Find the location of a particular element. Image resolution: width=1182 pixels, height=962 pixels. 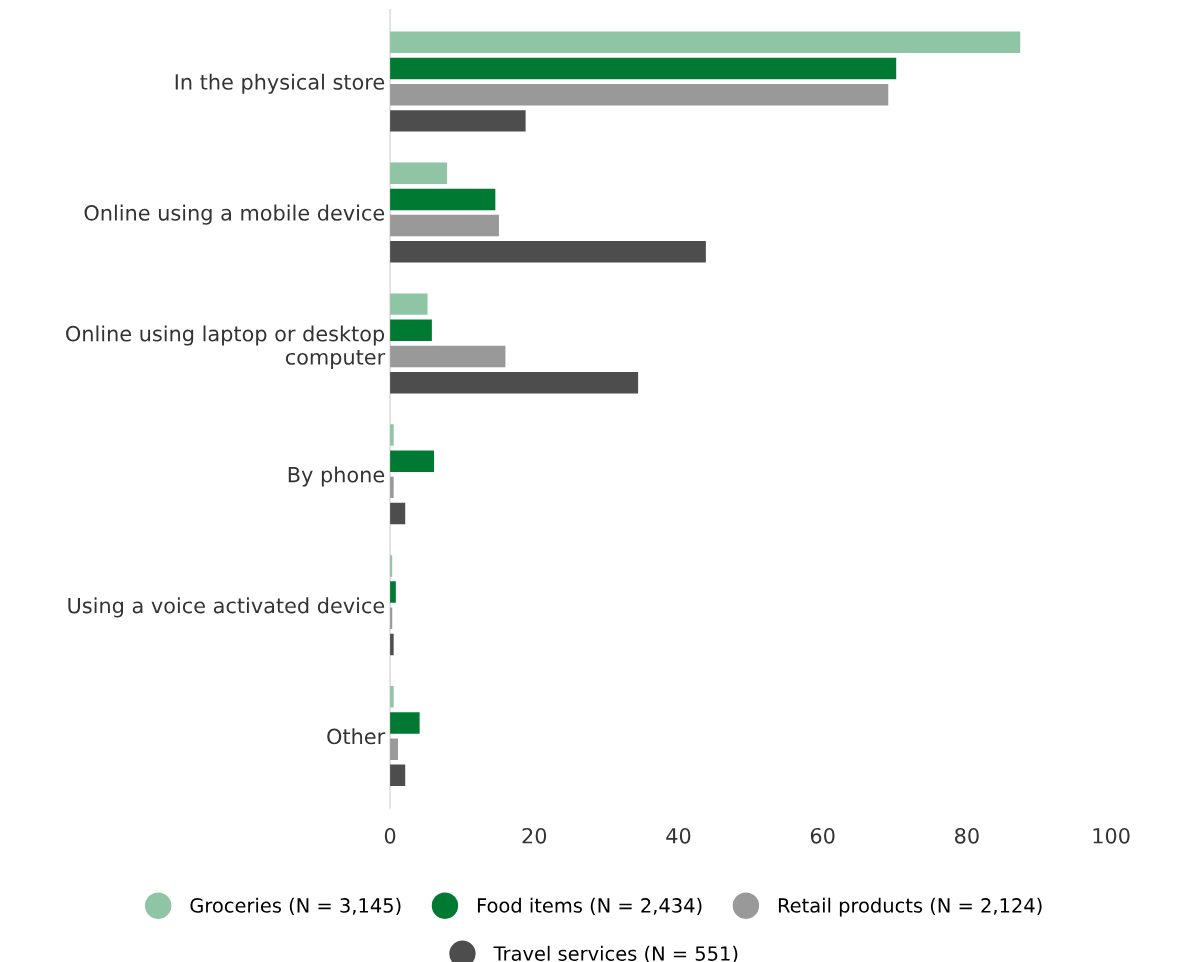

y-tick-label: Online using laptop or desktop computer is located at coordinates (226, 347).